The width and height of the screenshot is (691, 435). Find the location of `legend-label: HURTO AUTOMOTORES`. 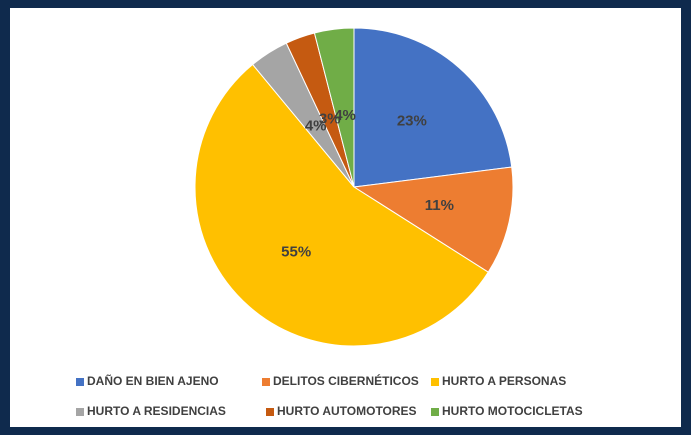

legend-label: HURTO AUTOMOTORES is located at coordinates (347, 411).